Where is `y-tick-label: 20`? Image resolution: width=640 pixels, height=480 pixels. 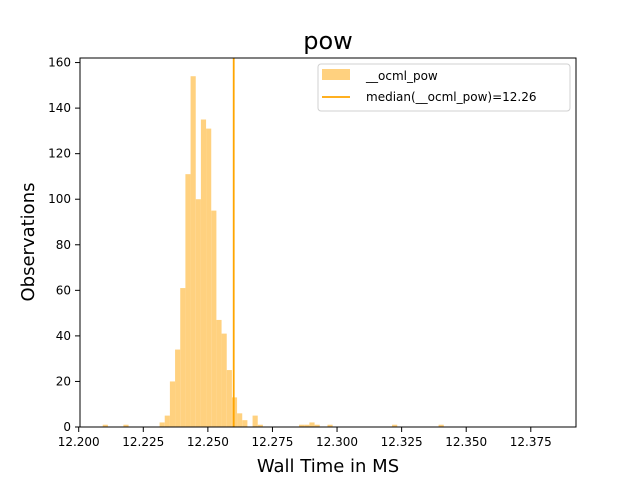
y-tick-label: 20 is located at coordinates (63, 381).